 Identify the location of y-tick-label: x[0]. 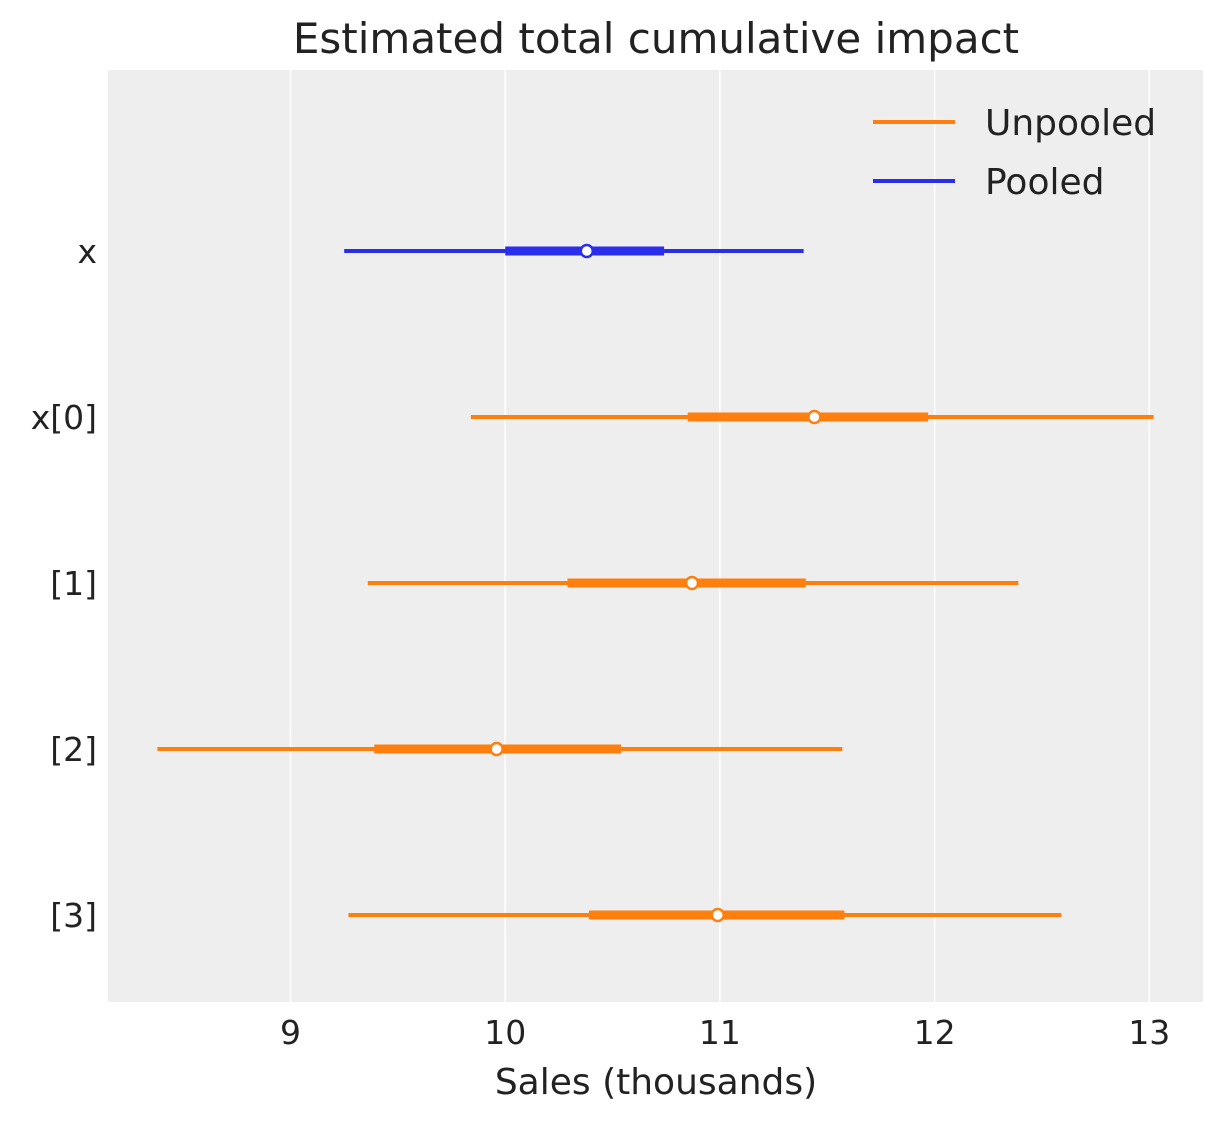
(64, 417).